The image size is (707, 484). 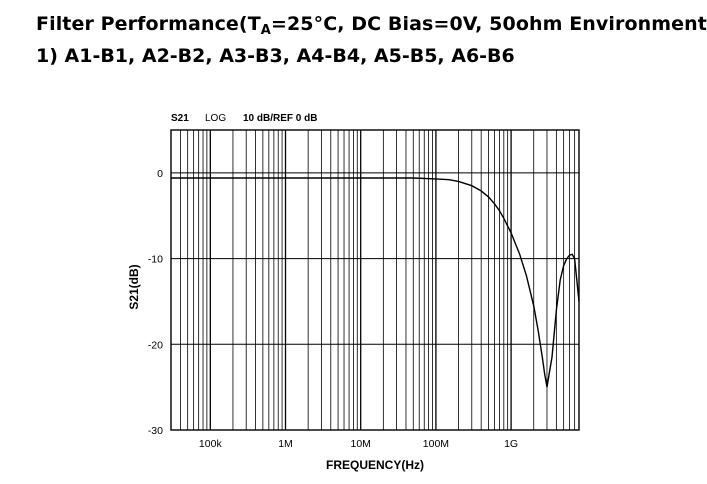 I want to click on x-tick-labels: 100k 1M 10M 100M 1G, so click(x=358, y=444).